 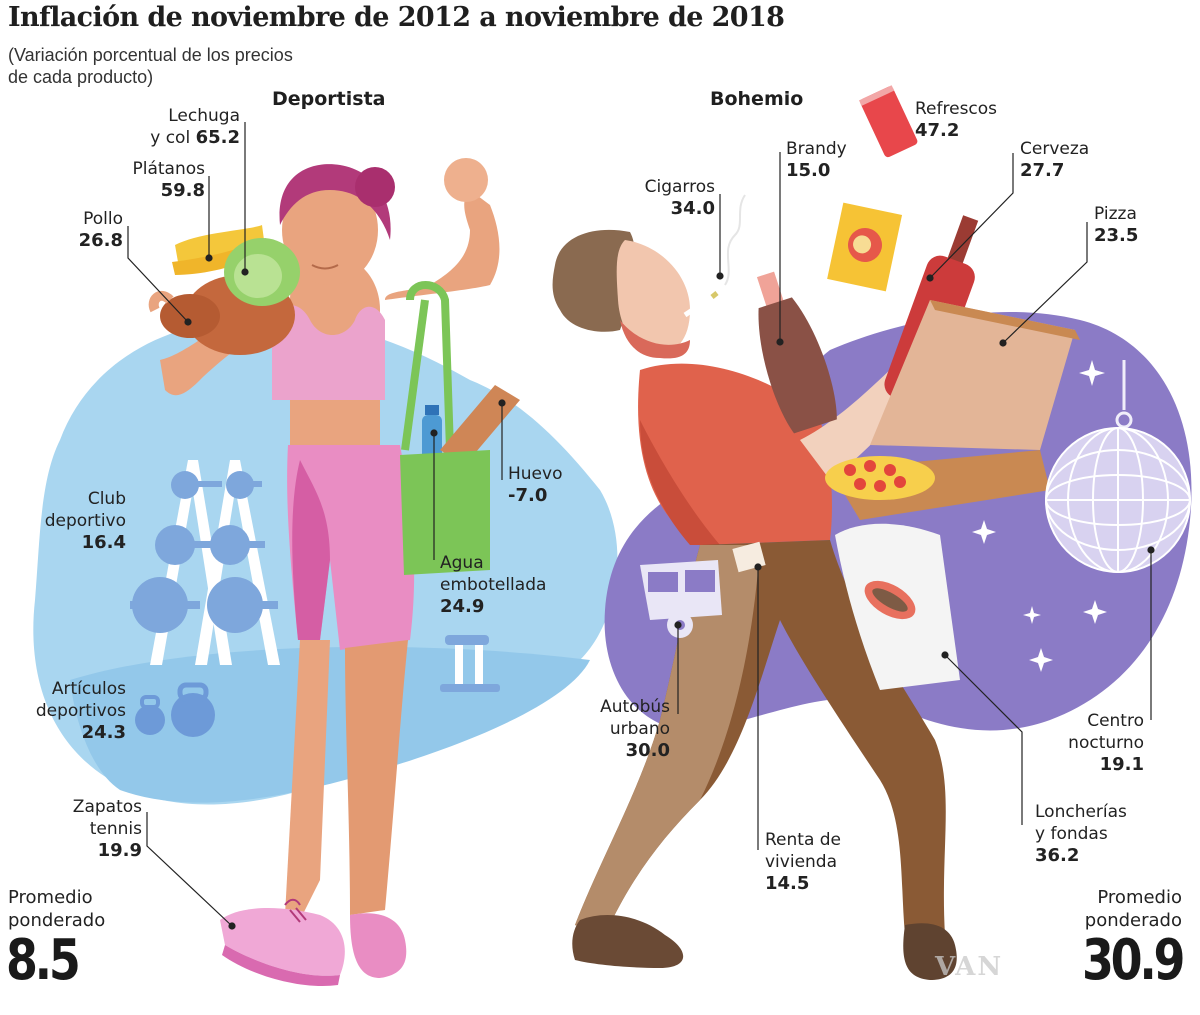 I want to click on bohemio-average-value: 30.9, so click(x=1133, y=960).